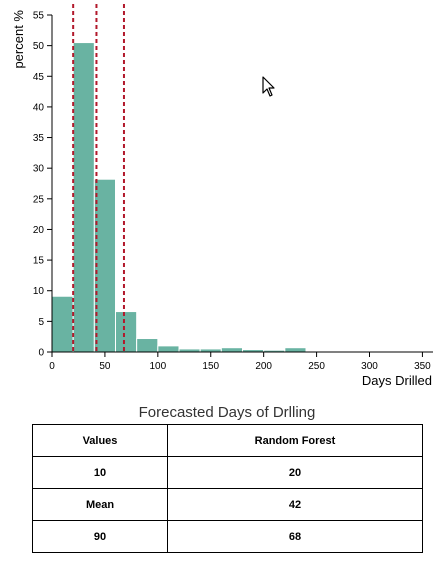 The image size is (444, 563). Describe the element at coordinates (422, 366) in the screenshot. I see `x-tick-label: 350` at that location.